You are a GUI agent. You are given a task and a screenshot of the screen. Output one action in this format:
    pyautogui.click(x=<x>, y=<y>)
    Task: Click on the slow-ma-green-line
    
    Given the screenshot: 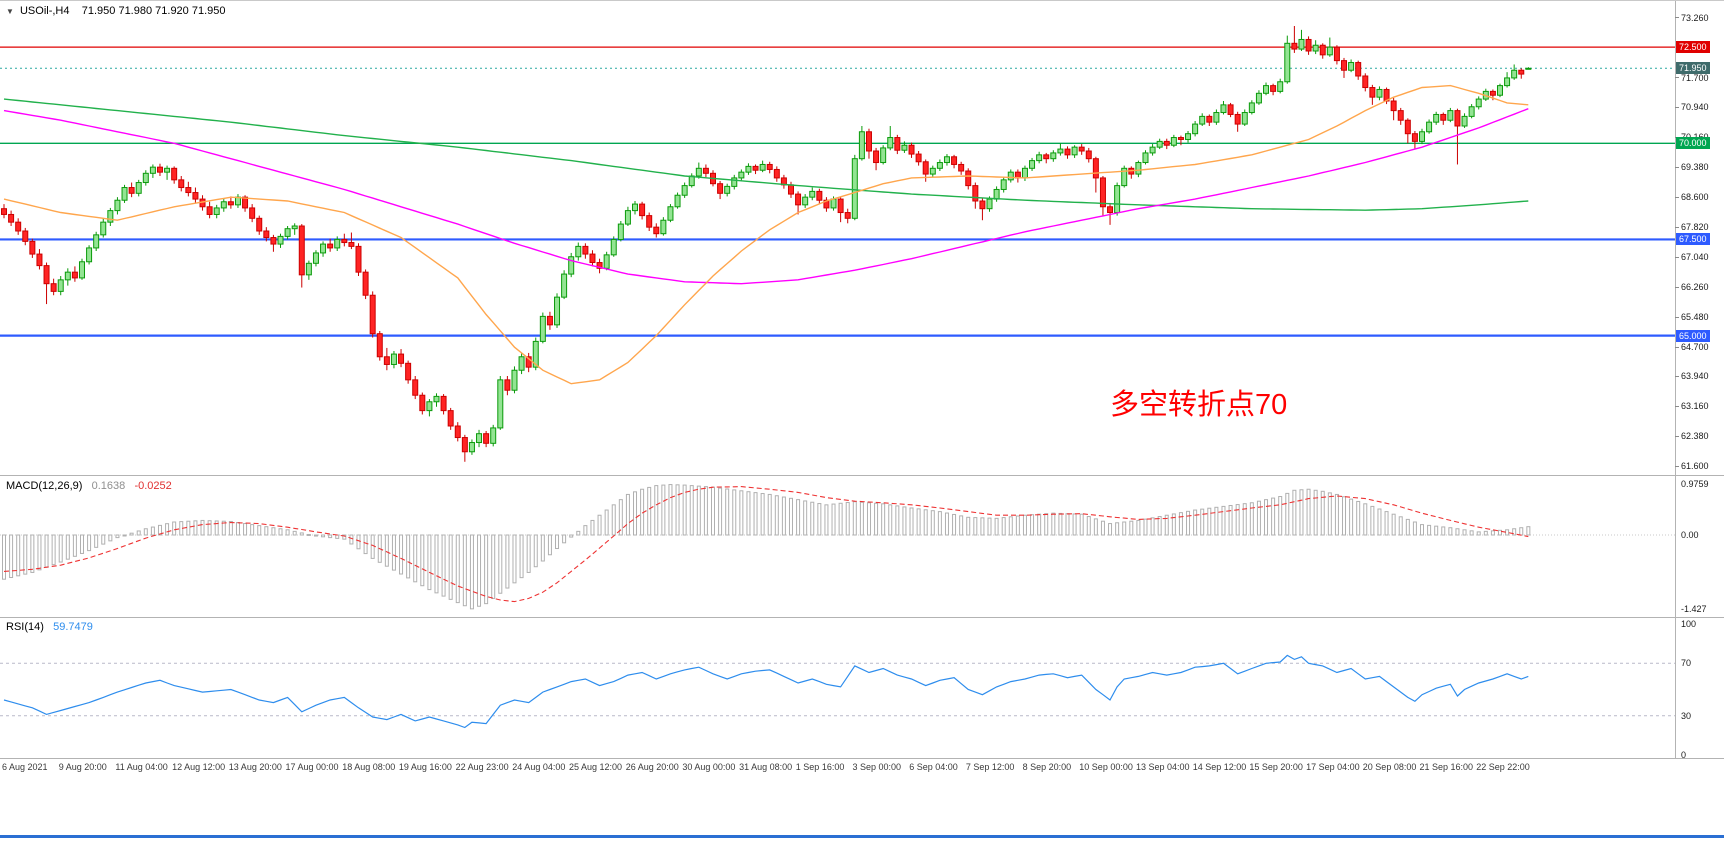 What is the action you would take?
    pyautogui.click(x=766, y=154)
    